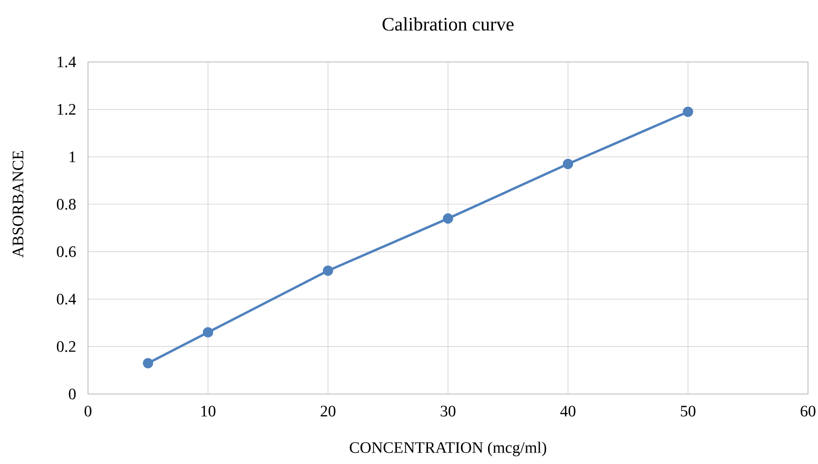  Describe the element at coordinates (688, 411) in the screenshot. I see `x-tick-label: 50` at that location.